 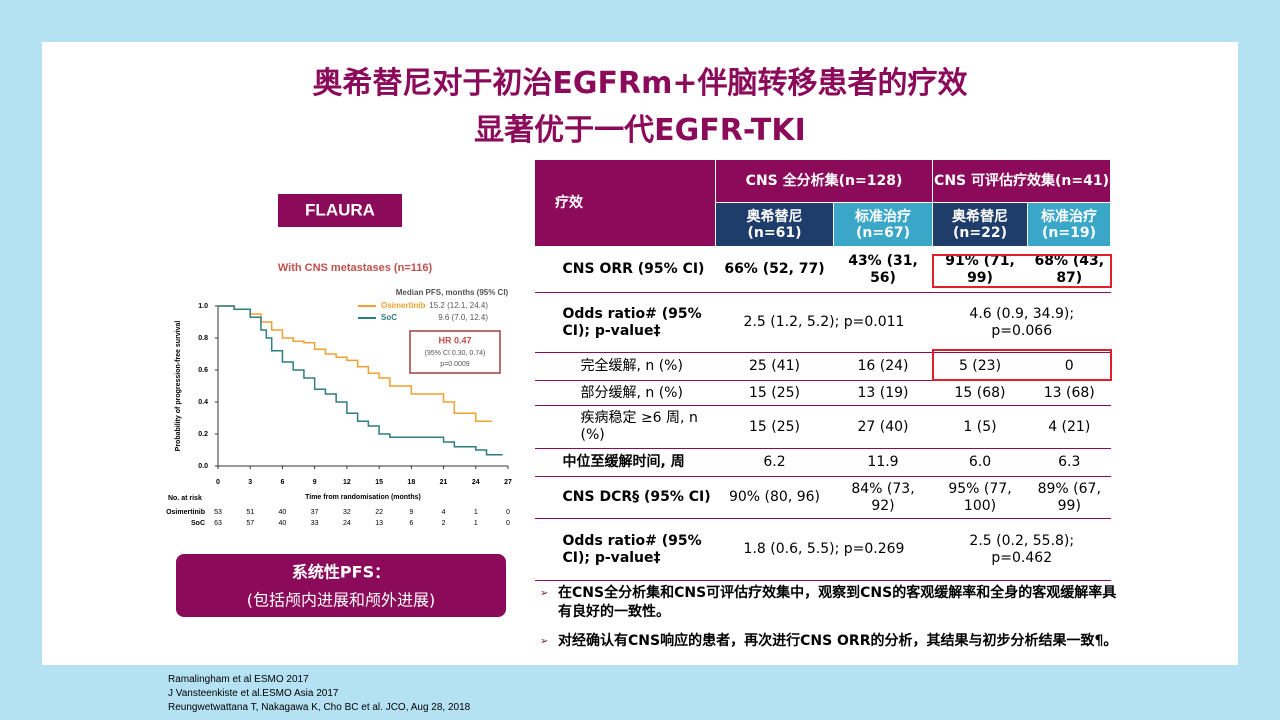 What do you see at coordinates (340, 209) in the screenshot?
I see `badge: FLAURA` at bounding box center [340, 209].